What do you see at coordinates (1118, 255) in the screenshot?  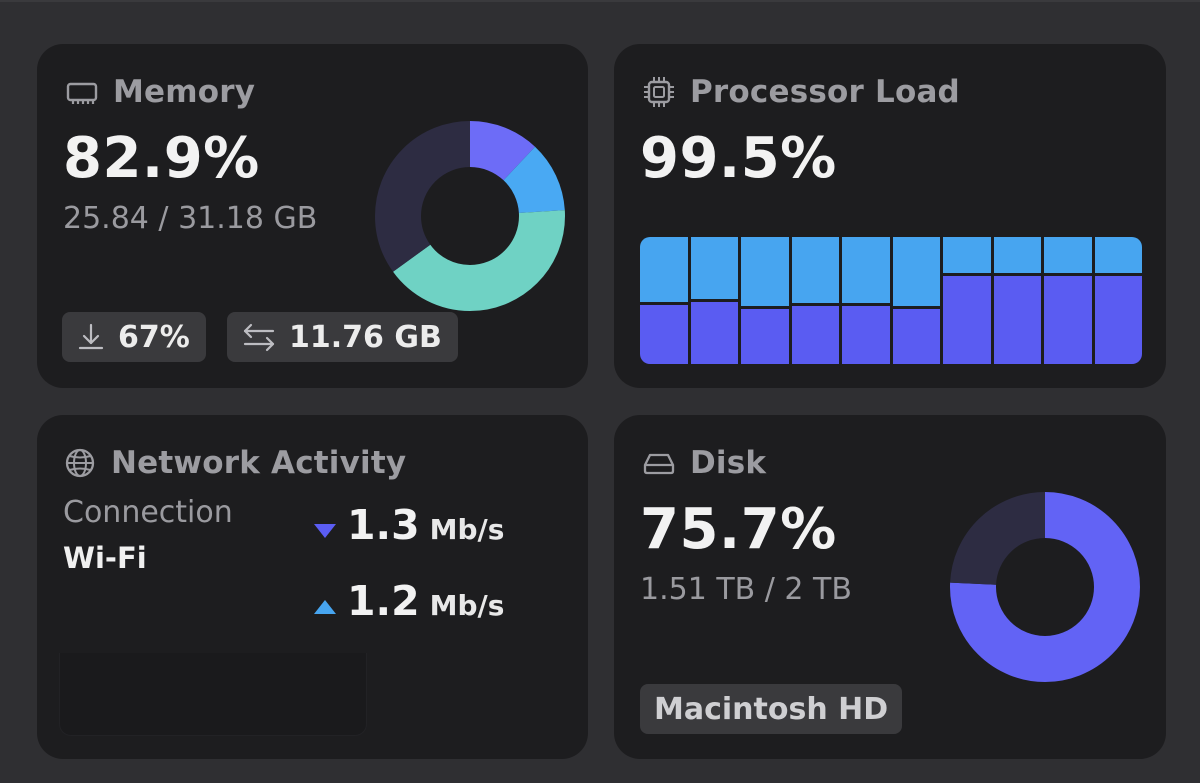 I see `cpu-core-10-system` at bounding box center [1118, 255].